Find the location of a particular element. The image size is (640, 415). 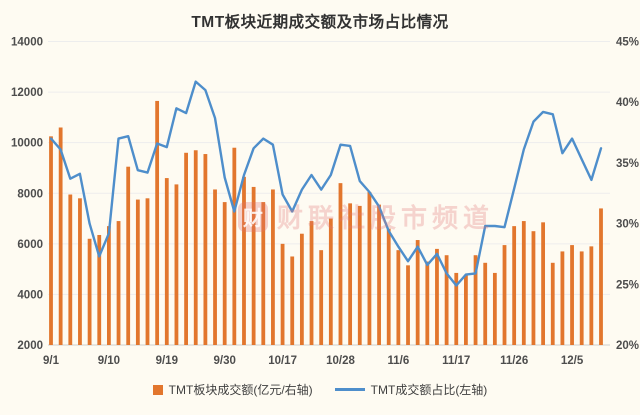

left-axis-tick-label: 14000 is located at coordinates (27, 43).